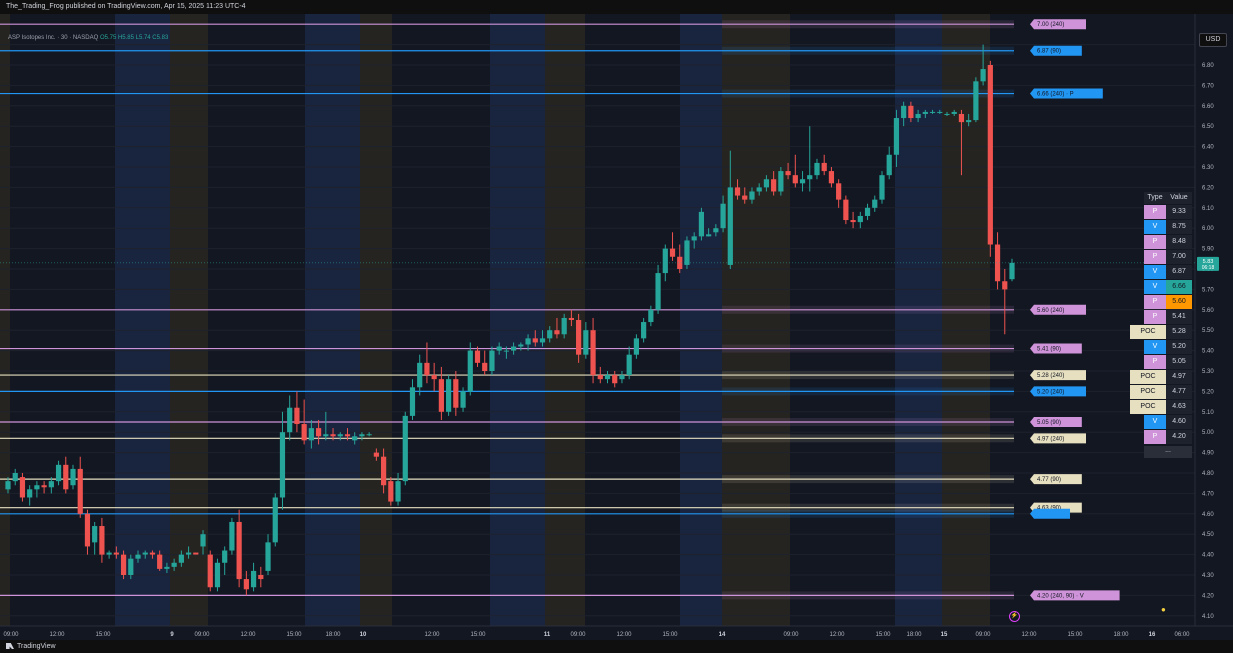 The image size is (1233, 653). Describe the element at coordinates (363, 635) in the screenshot. I see `x-tick-label: 10` at that location.